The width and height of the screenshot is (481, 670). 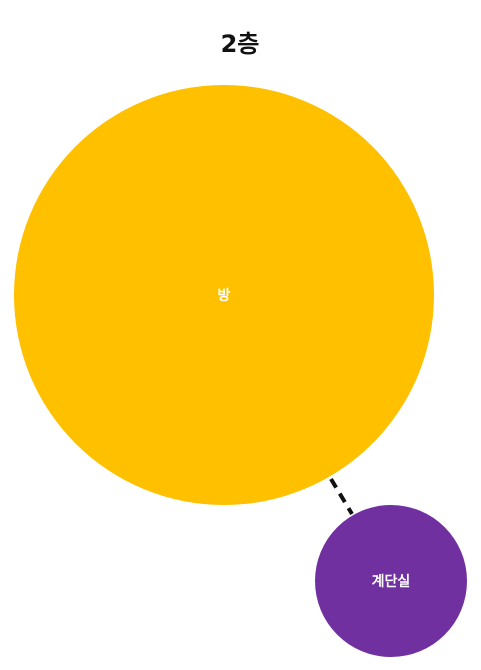 I want to click on node-stairwell-label: 계단실, so click(x=391, y=581).